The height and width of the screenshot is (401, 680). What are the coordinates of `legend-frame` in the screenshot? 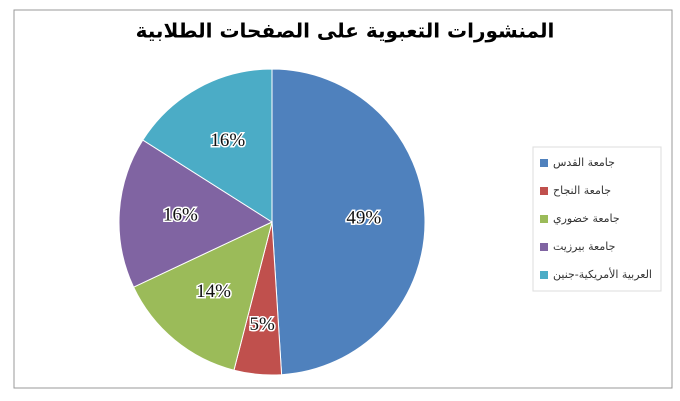 It's located at (597, 219).